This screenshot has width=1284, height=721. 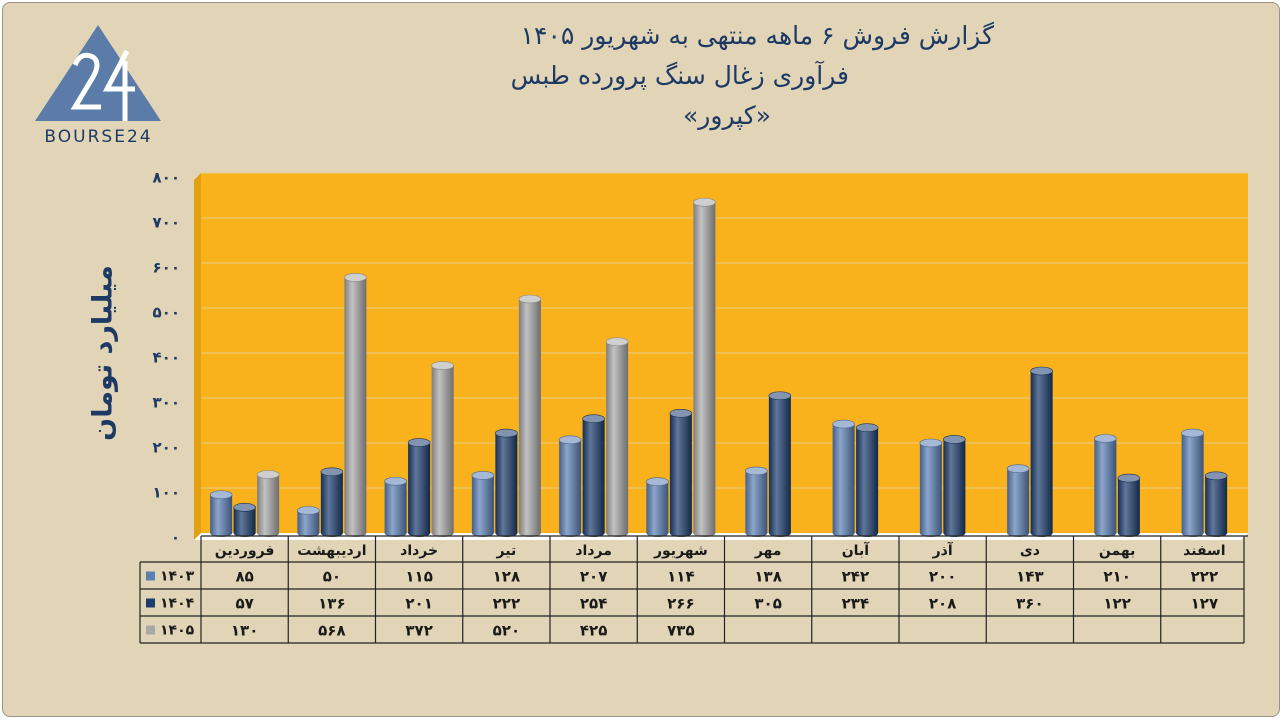 I want to click on x-tick-label: تیر, so click(x=506, y=551).